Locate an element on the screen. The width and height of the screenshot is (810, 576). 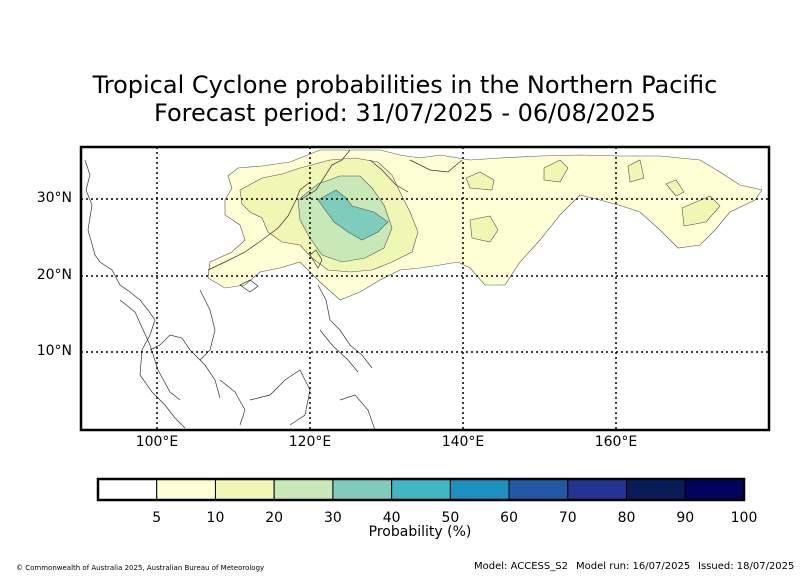
prob-region-10f is located at coordinates (701, 211).